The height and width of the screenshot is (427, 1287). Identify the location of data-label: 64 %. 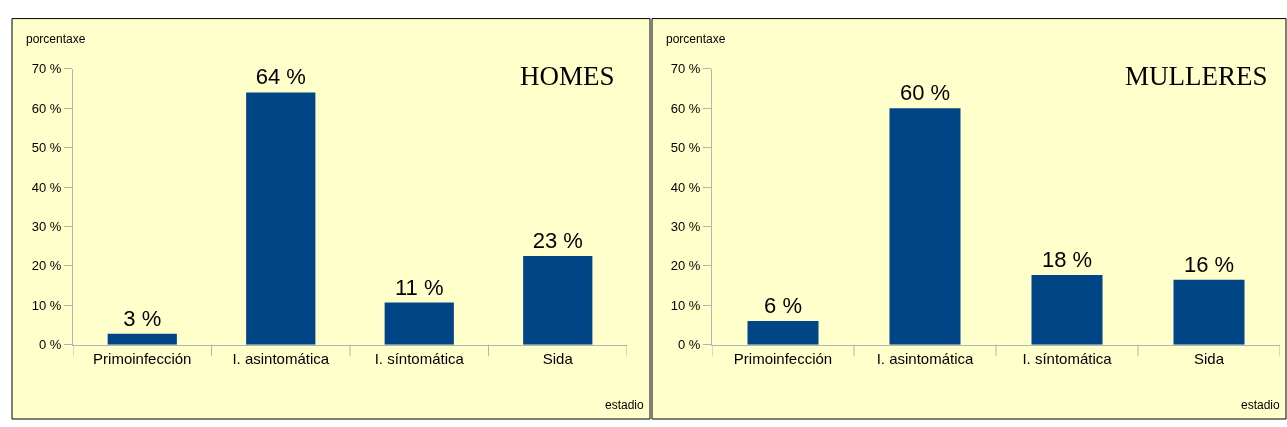
(280, 77).